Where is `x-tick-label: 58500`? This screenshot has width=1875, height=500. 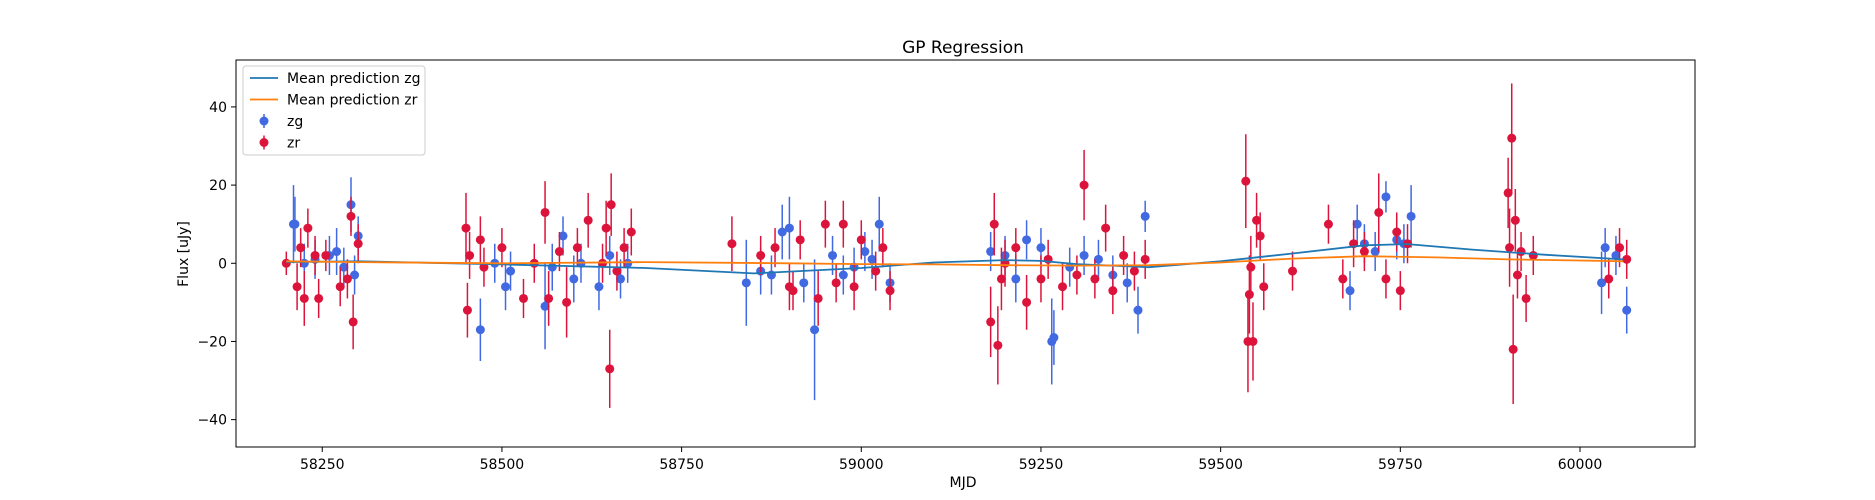 x-tick-label: 58500 is located at coordinates (502, 465).